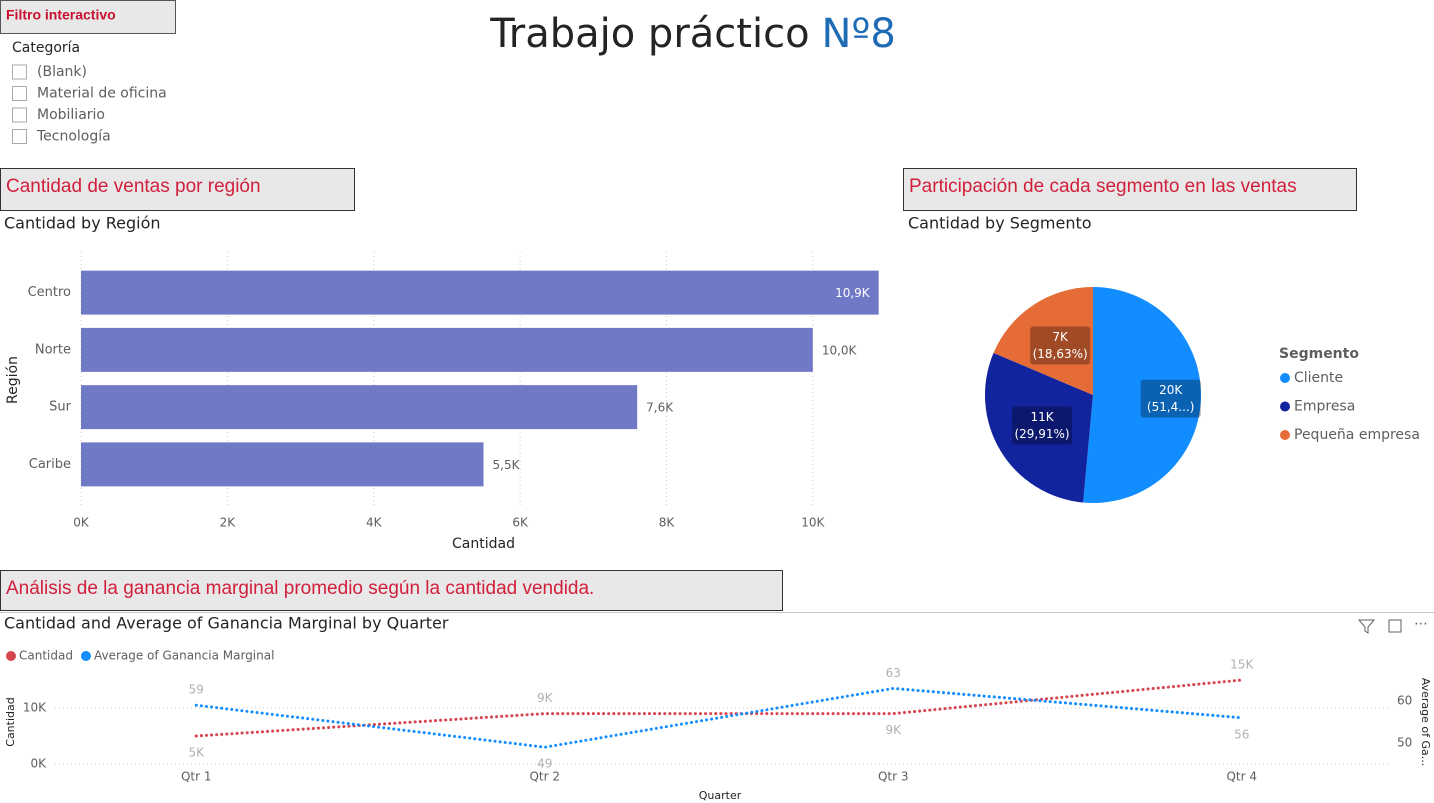  Describe the element at coordinates (35, 708) in the screenshot. I see `y-tick-label: 10K` at that location.